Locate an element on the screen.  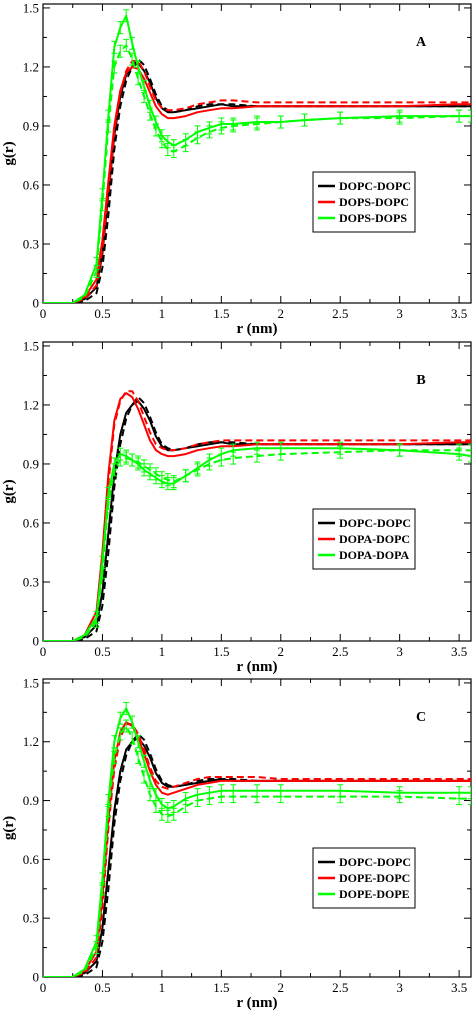
panel-label: B is located at coordinates (420, 380).